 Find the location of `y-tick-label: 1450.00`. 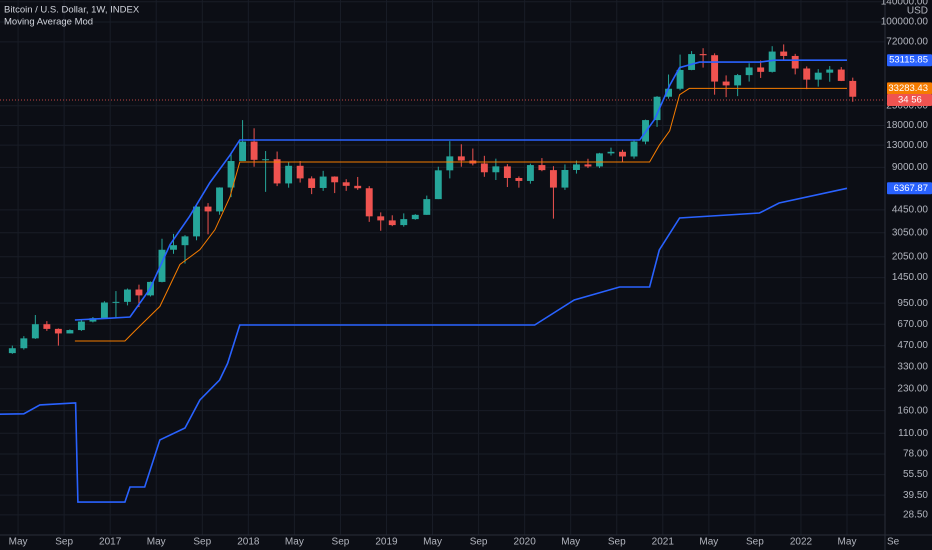

y-tick-label: 1450.00 is located at coordinates (910, 277).